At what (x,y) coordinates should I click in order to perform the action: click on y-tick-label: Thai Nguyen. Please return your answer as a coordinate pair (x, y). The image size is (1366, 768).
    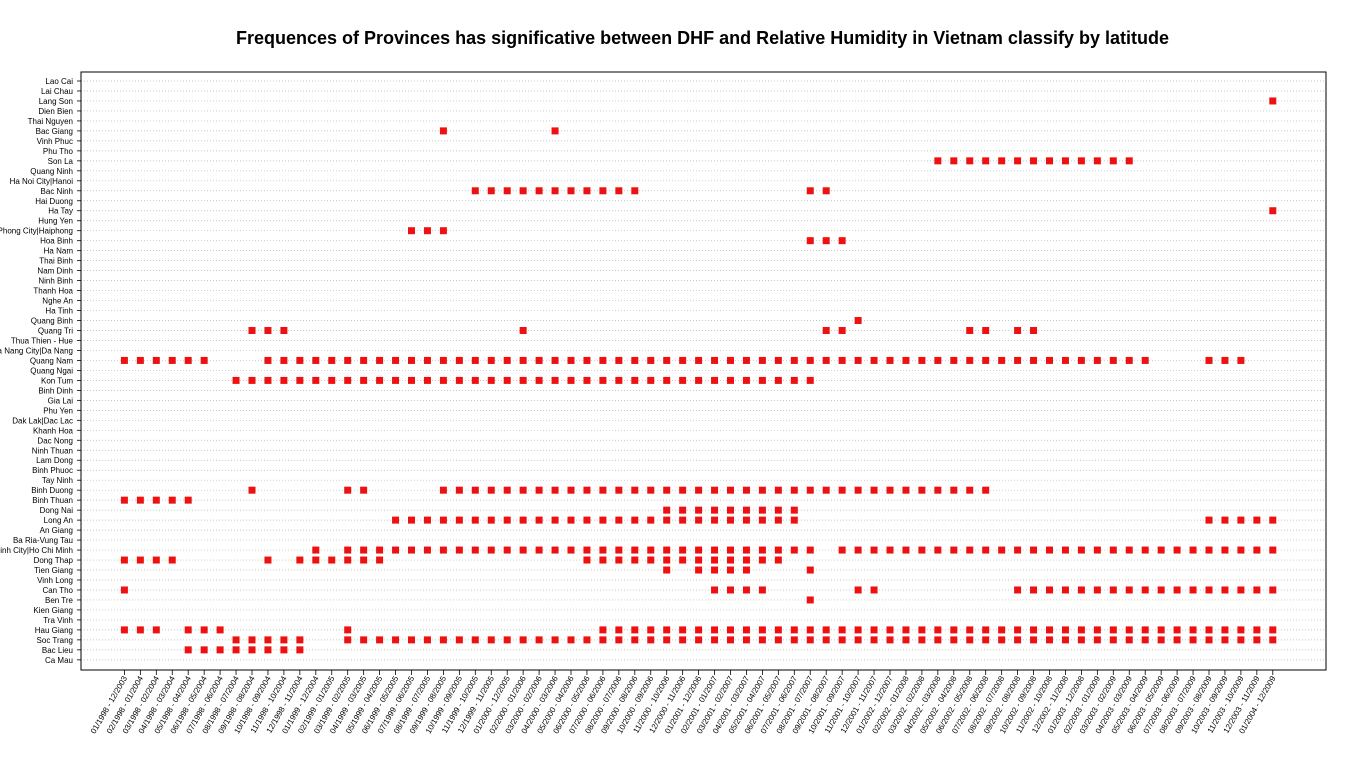
    Looking at the image, I should click on (50, 121).